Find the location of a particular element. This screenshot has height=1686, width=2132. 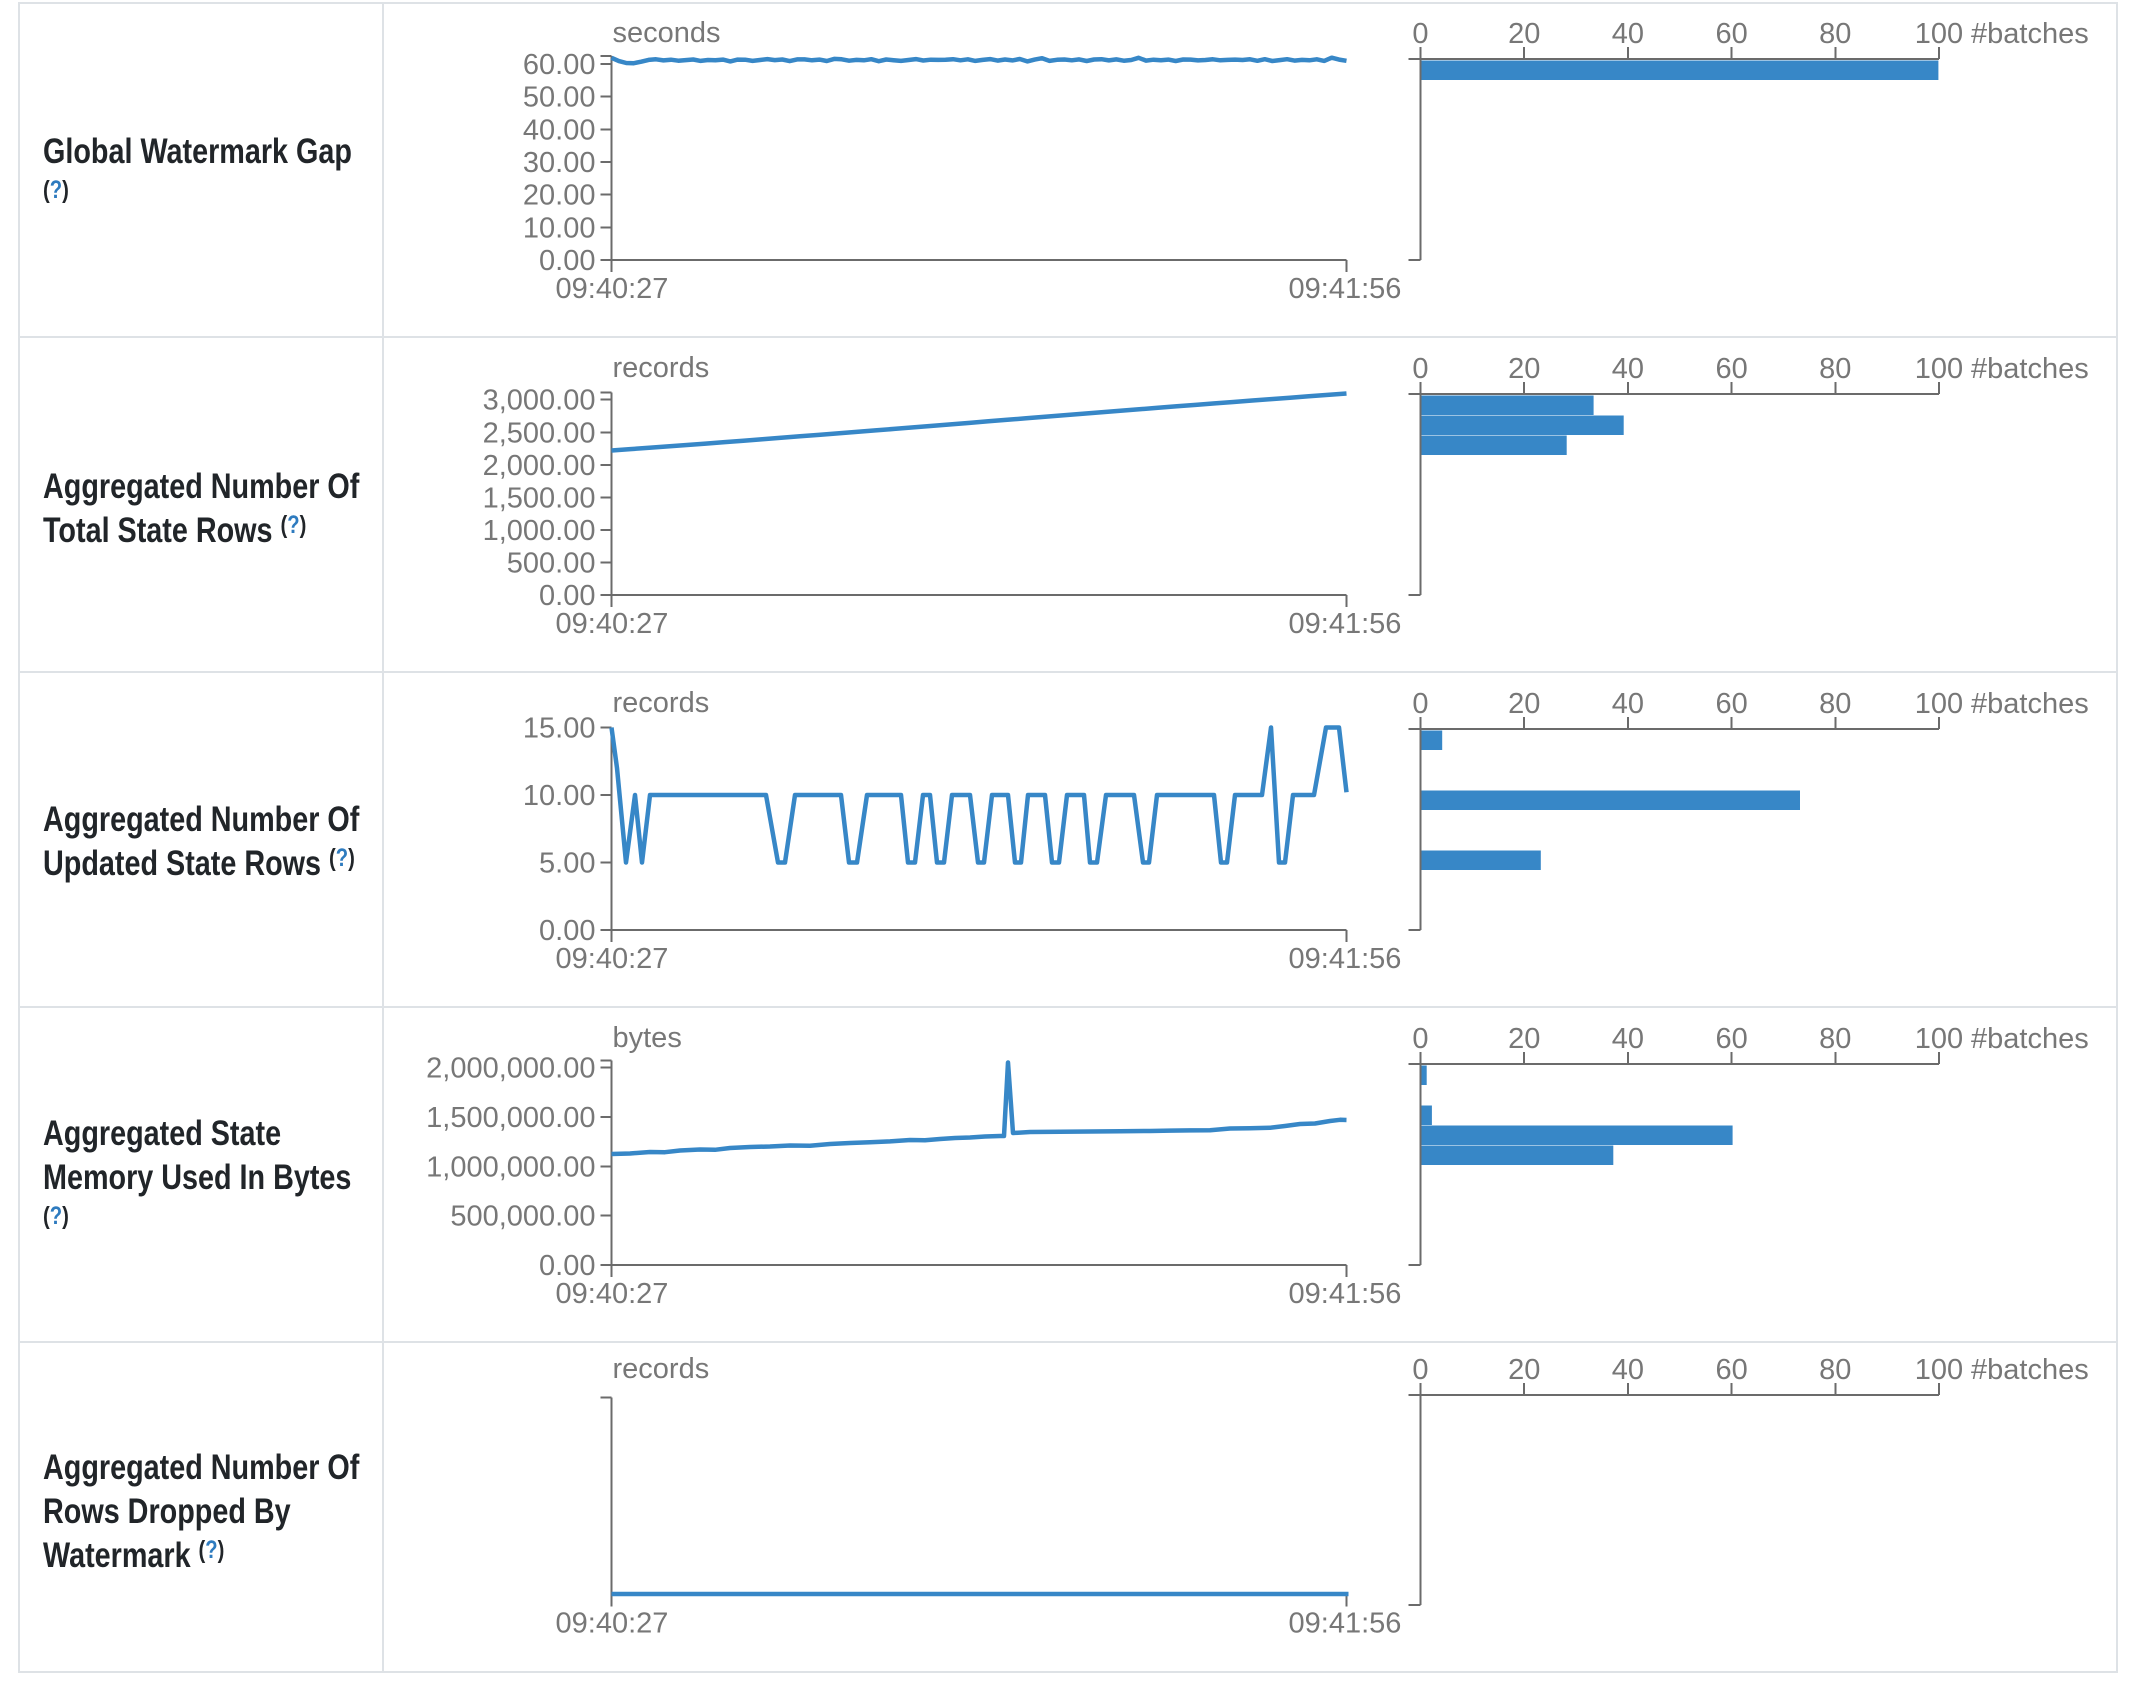

svg-text: 1,000,000.00 is located at coordinates (510, 1167).